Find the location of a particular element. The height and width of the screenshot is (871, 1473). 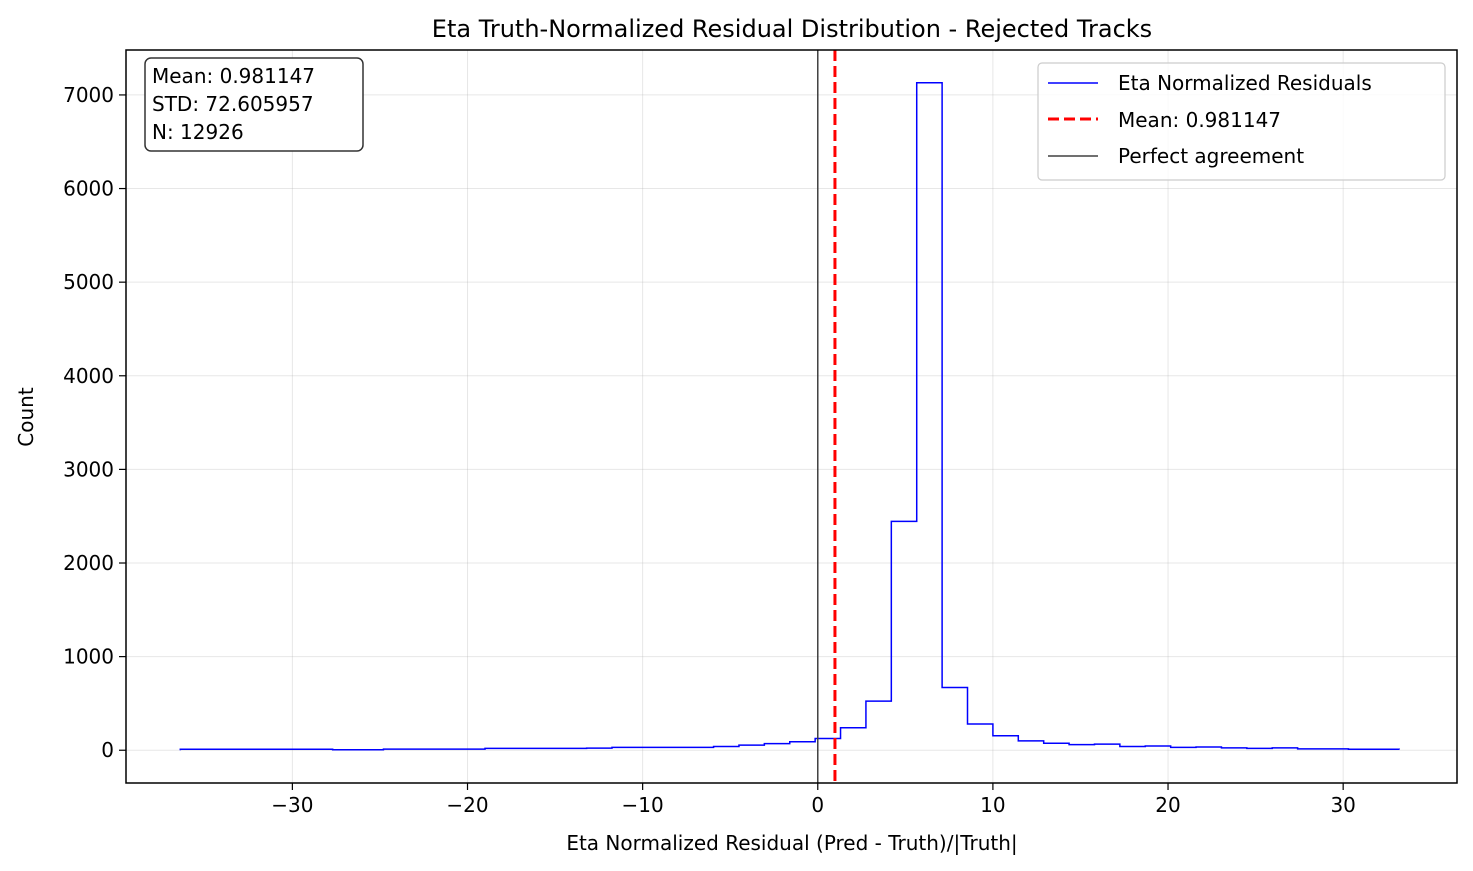

y-tick-label: 1000 is located at coordinates (88, 657).